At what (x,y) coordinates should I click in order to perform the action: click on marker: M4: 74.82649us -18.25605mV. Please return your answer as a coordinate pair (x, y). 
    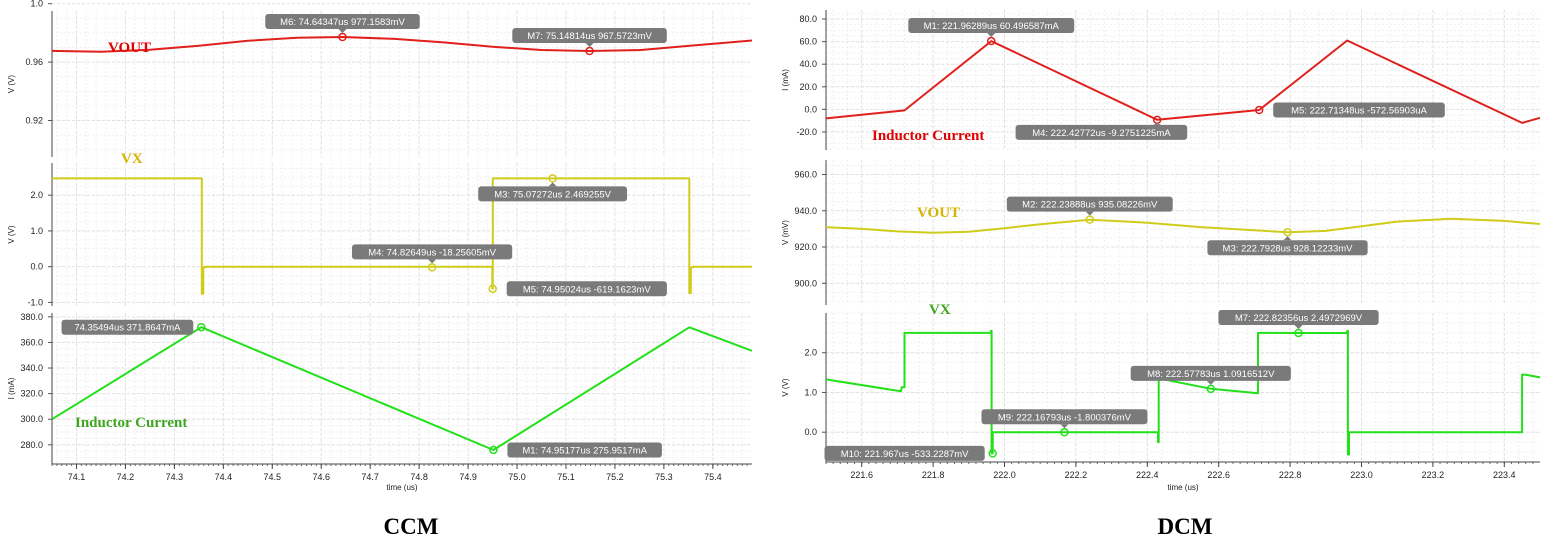
    Looking at the image, I should click on (432, 258).